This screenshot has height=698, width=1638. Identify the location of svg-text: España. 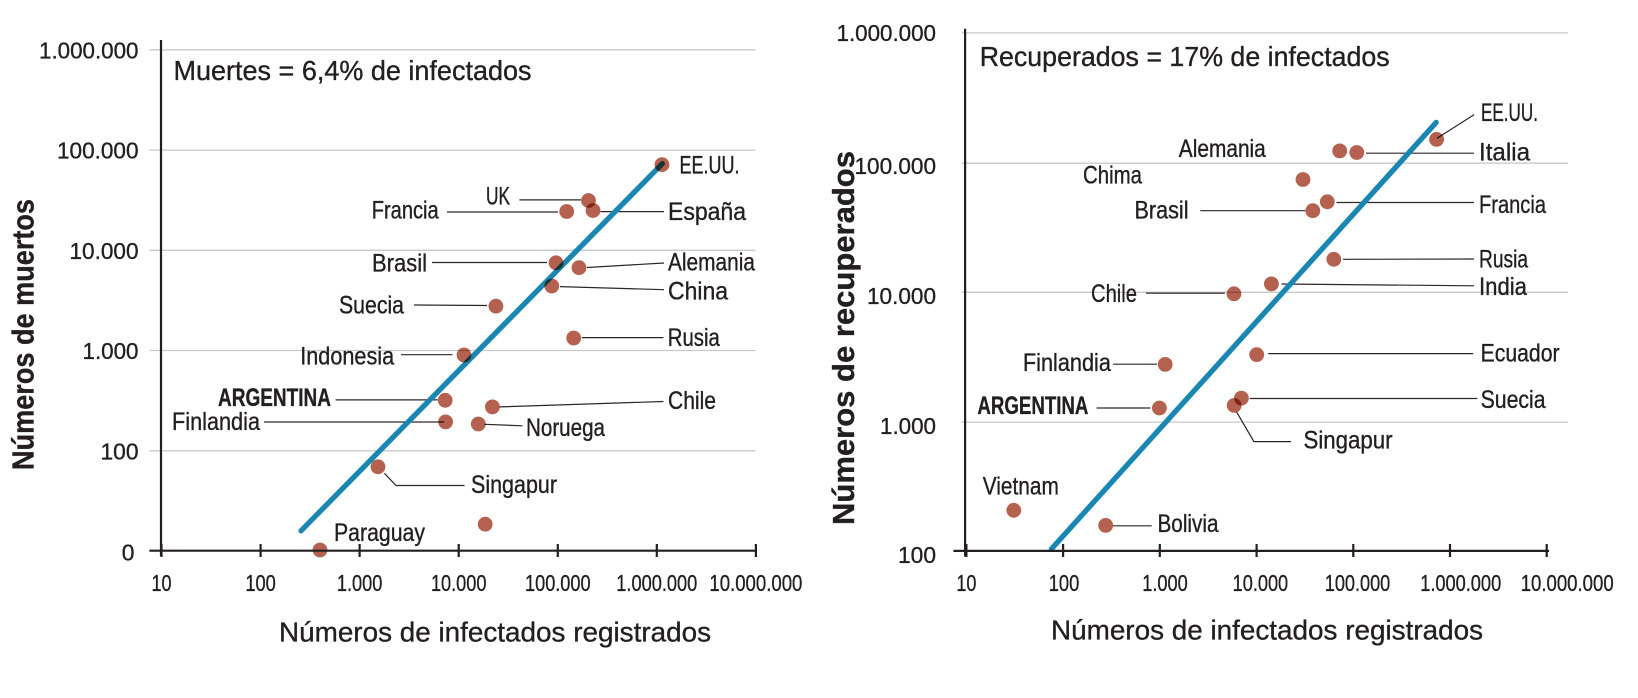
(707, 212).